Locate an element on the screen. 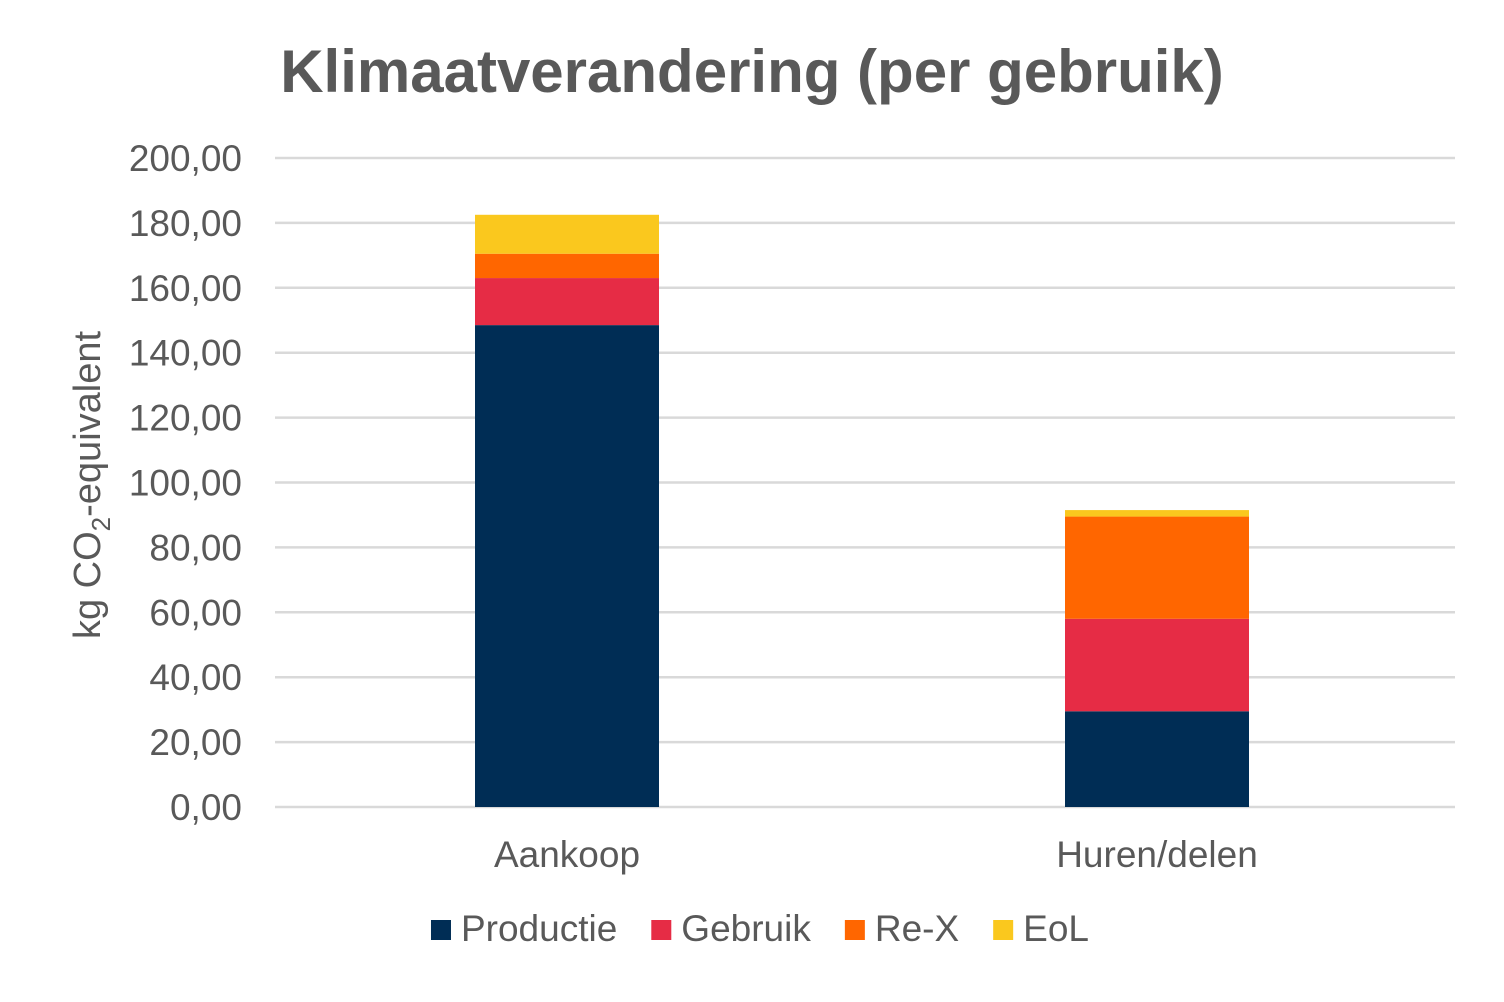 Image resolution: width=1504 pixels, height=1002 pixels. y-tick-label: 160,00 is located at coordinates (185, 288).